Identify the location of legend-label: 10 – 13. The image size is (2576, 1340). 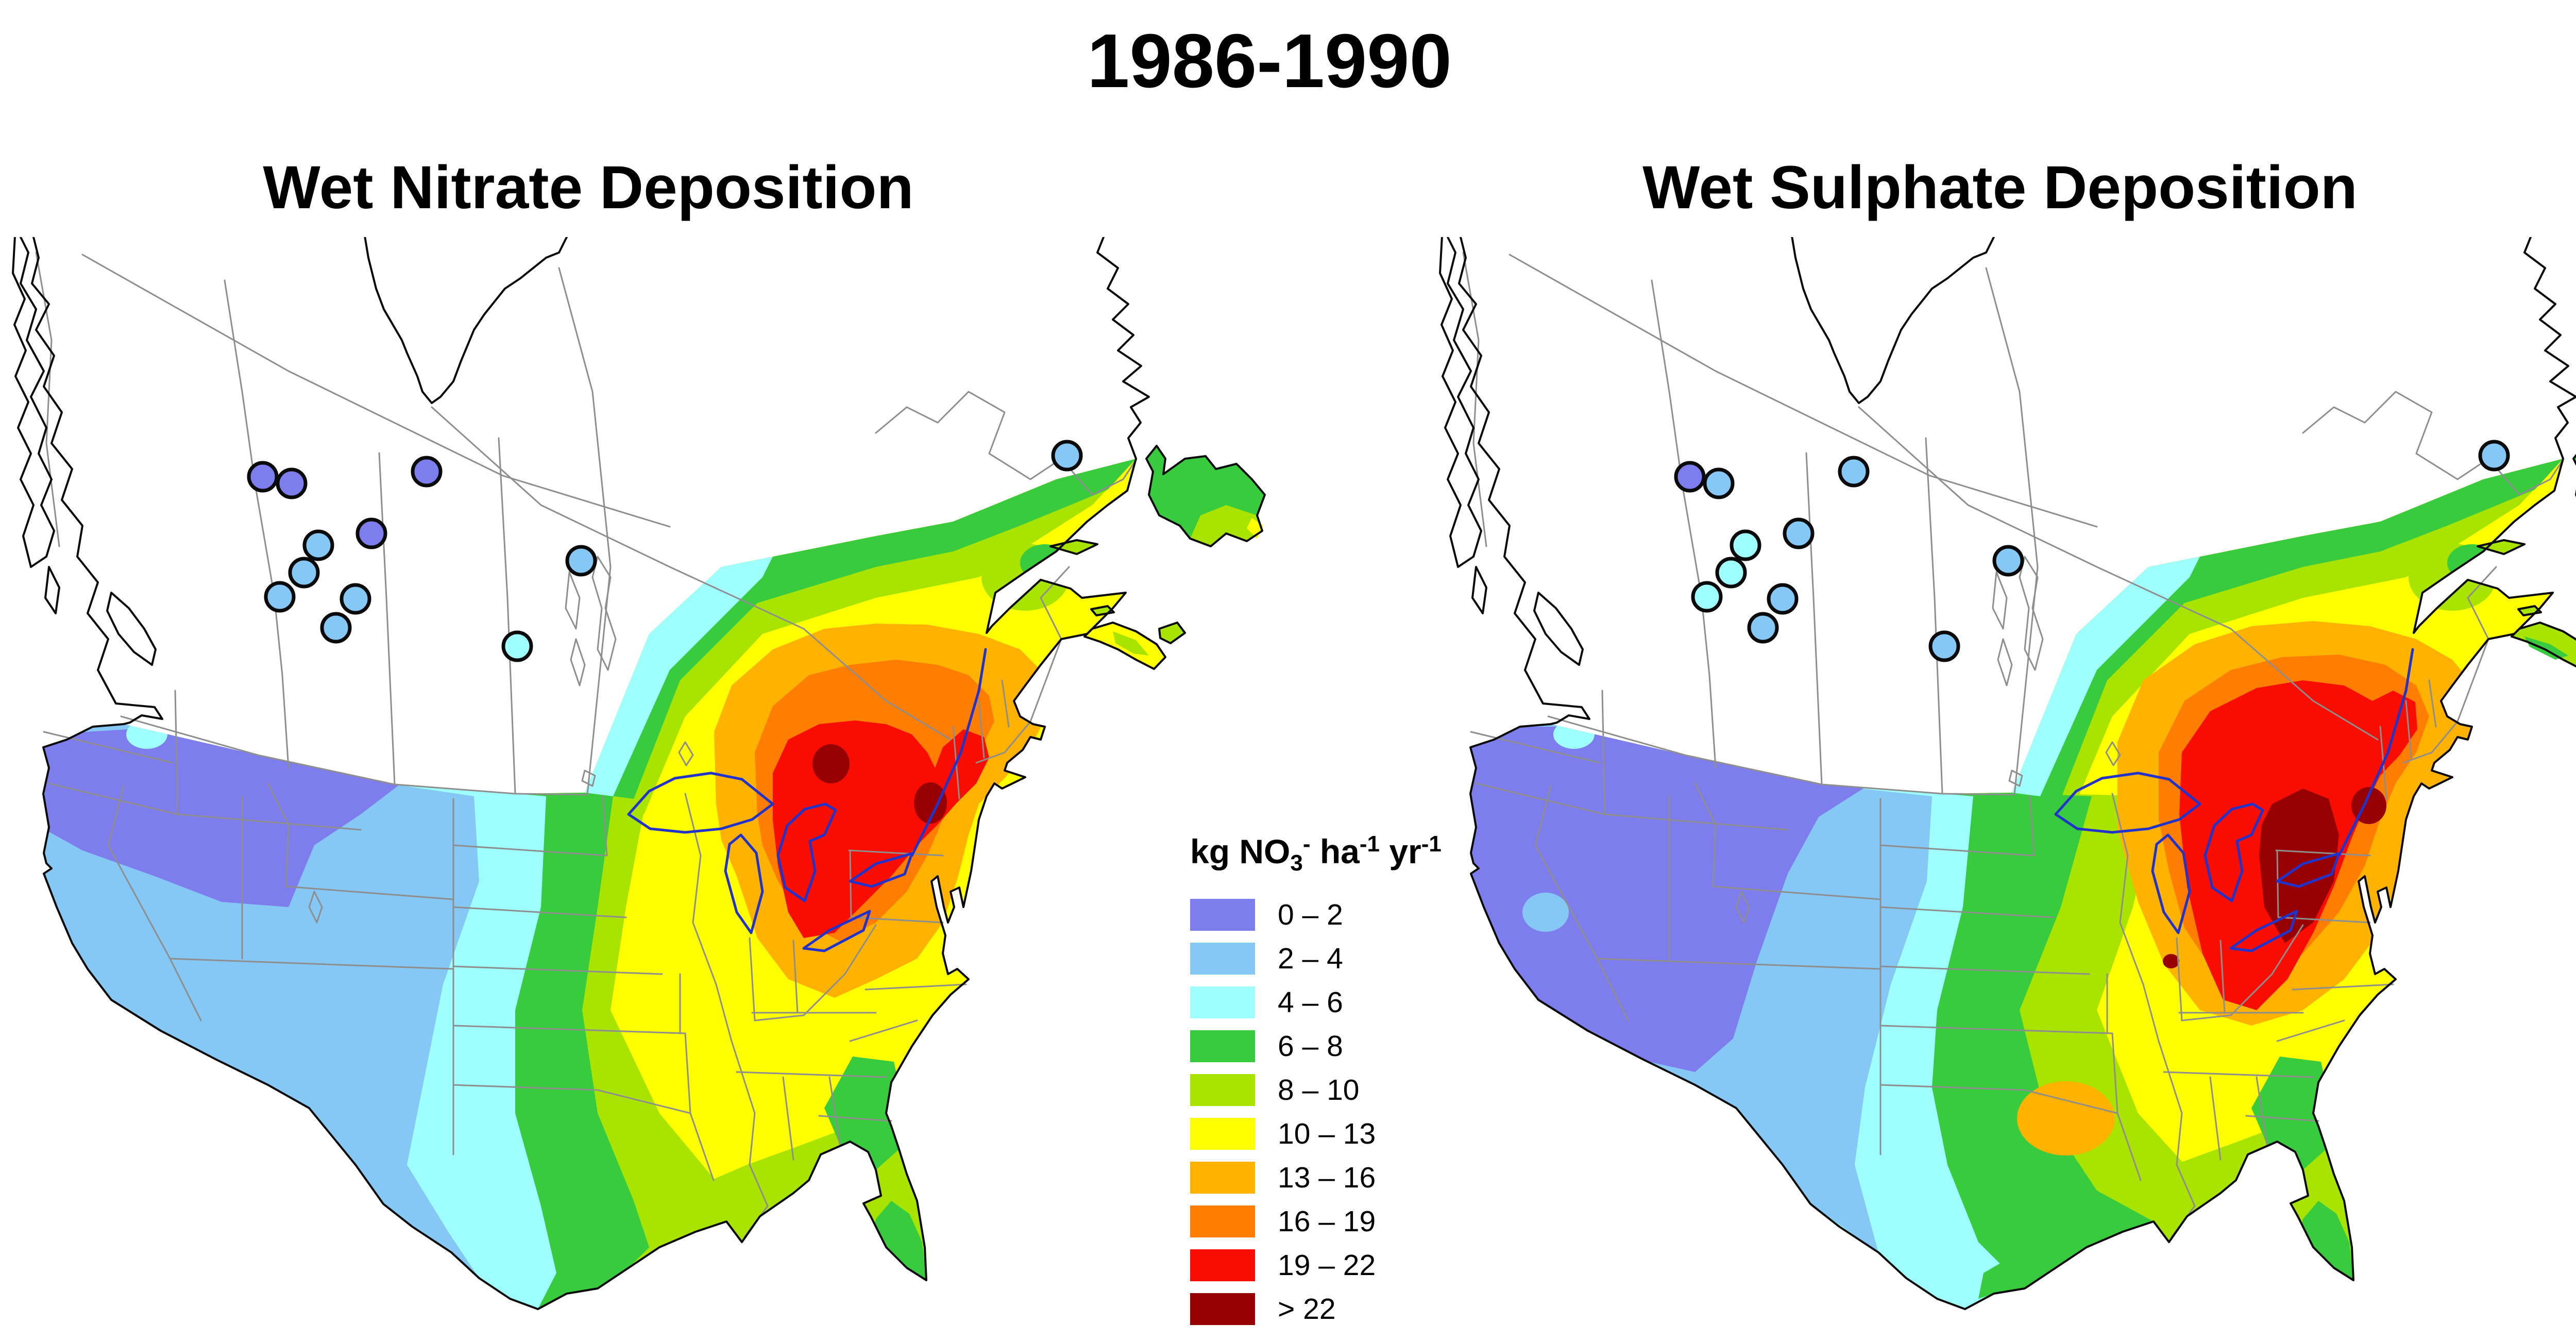
(1327, 1133).